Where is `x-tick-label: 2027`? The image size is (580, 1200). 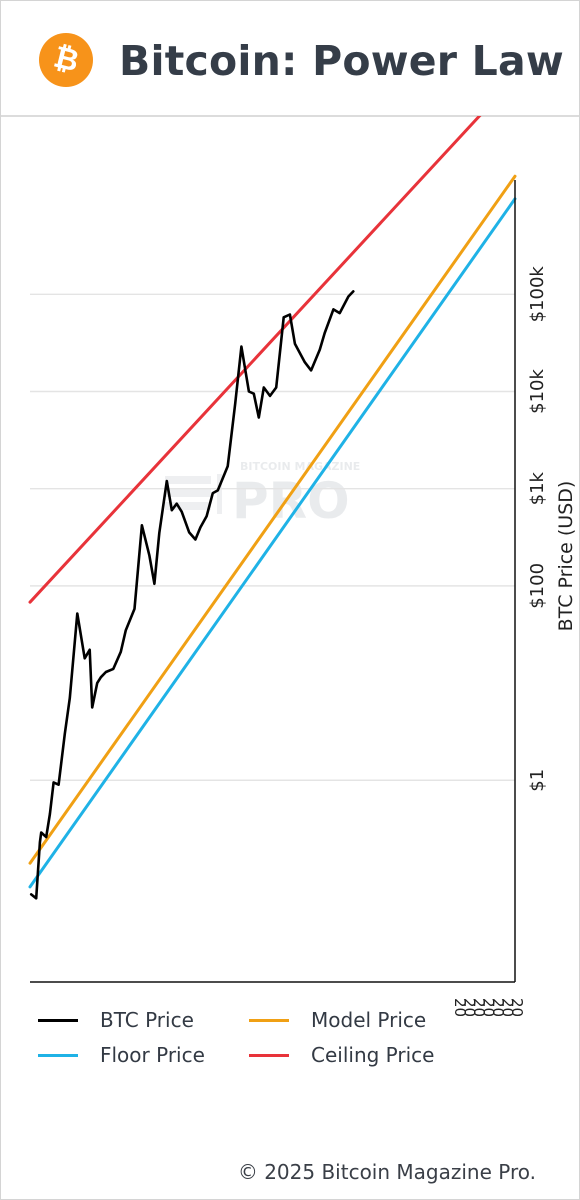
x-tick-label: 2027 is located at coordinates (460, 1007).